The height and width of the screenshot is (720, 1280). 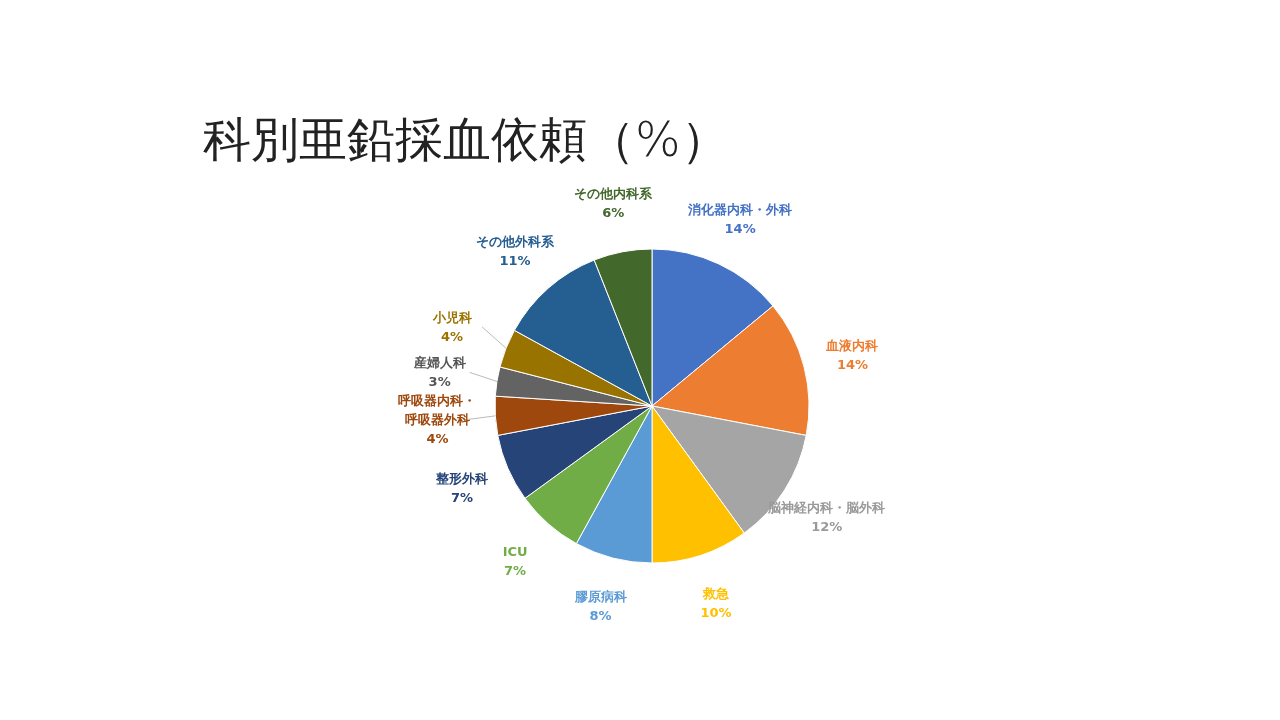 What do you see at coordinates (827, 526) in the screenshot?
I see `data-label: 12%` at bounding box center [827, 526].